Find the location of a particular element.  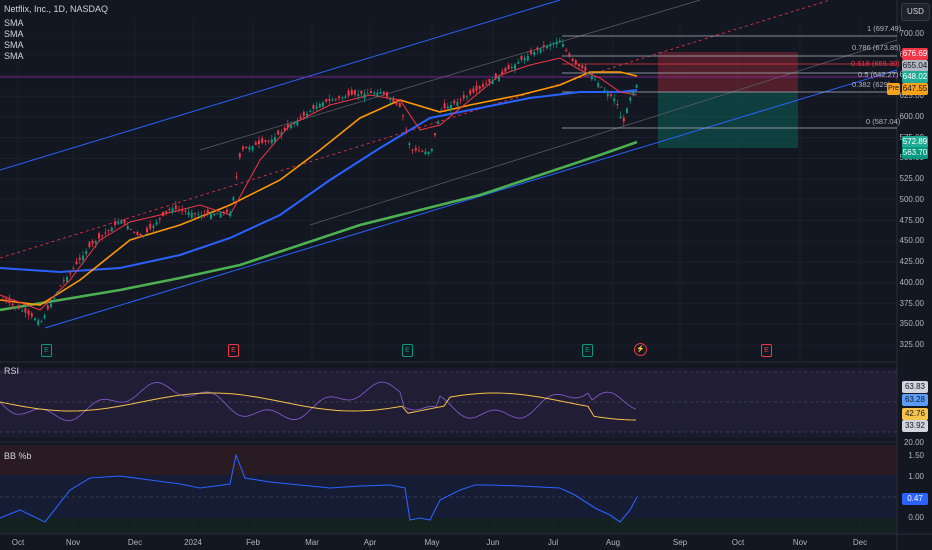

rsi-panel-title: RSI is located at coordinates (12, 371).